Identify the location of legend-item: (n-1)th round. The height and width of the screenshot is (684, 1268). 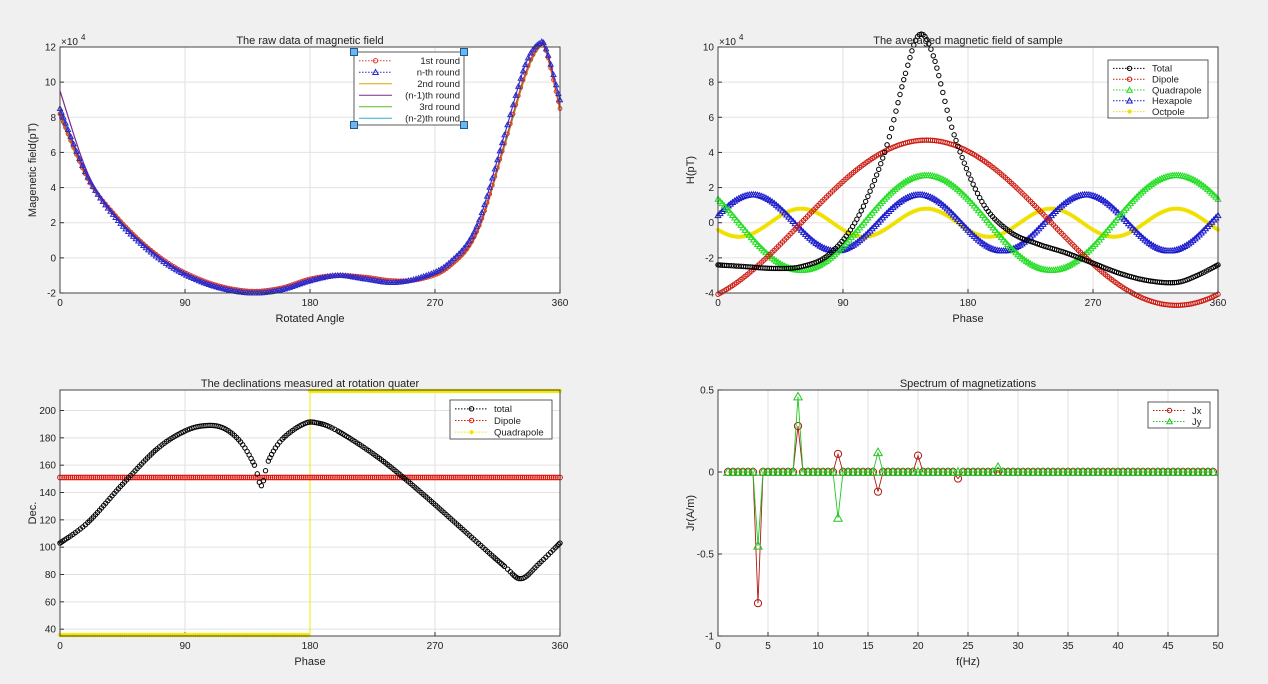
(409, 96).